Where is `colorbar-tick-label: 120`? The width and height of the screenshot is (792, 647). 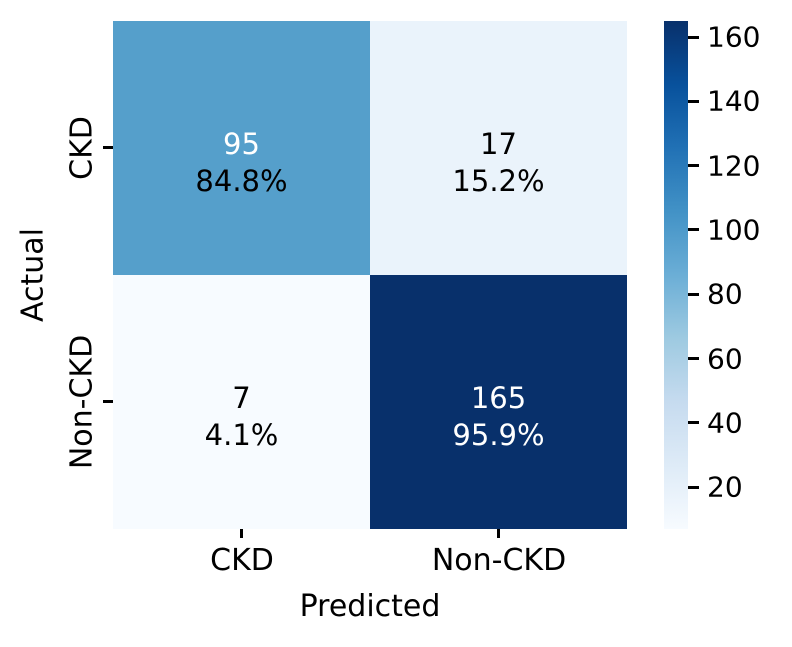
colorbar-tick-label: 120 is located at coordinates (734, 166).